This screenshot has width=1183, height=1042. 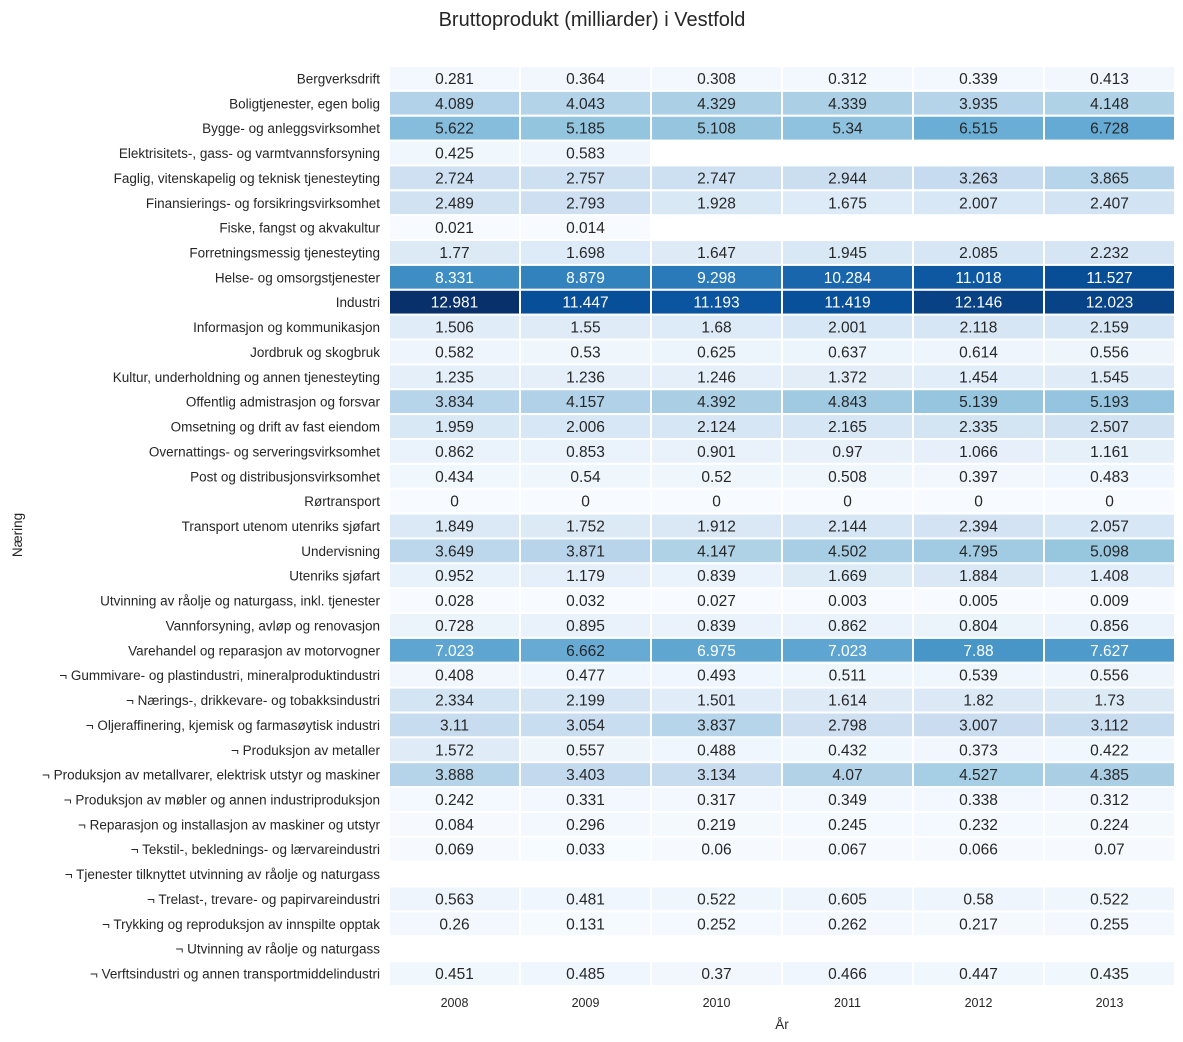 What do you see at coordinates (585, 825) in the screenshot?
I see `cell-value-label: 0.296` at bounding box center [585, 825].